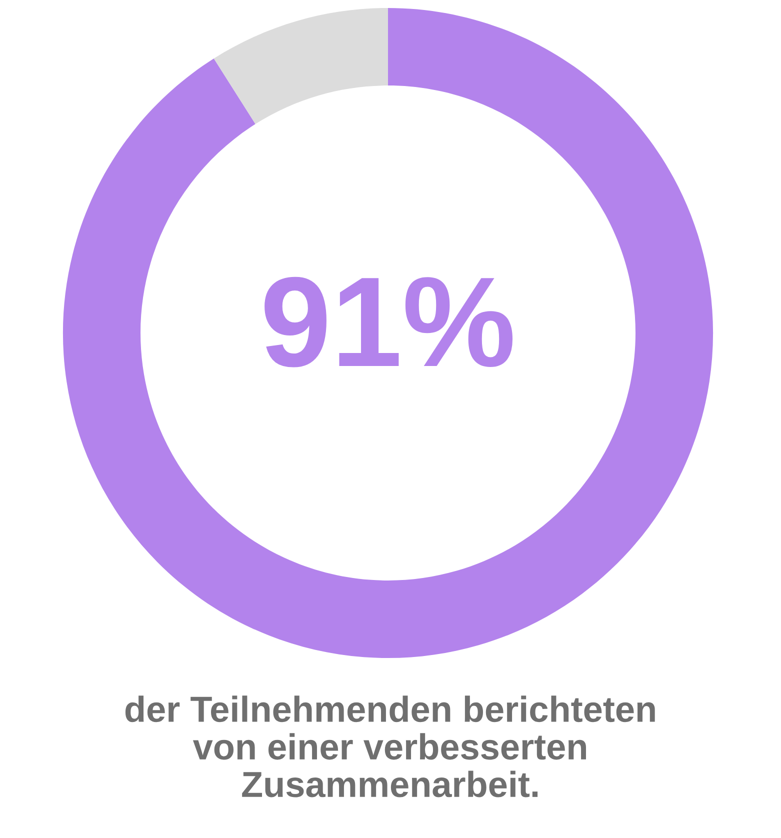  What do you see at coordinates (390, 747) in the screenshot?
I see `text: der Teilnehmenden berichteten von einer verbesserten Zusammenarbeit.` at bounding box center [390, 747].